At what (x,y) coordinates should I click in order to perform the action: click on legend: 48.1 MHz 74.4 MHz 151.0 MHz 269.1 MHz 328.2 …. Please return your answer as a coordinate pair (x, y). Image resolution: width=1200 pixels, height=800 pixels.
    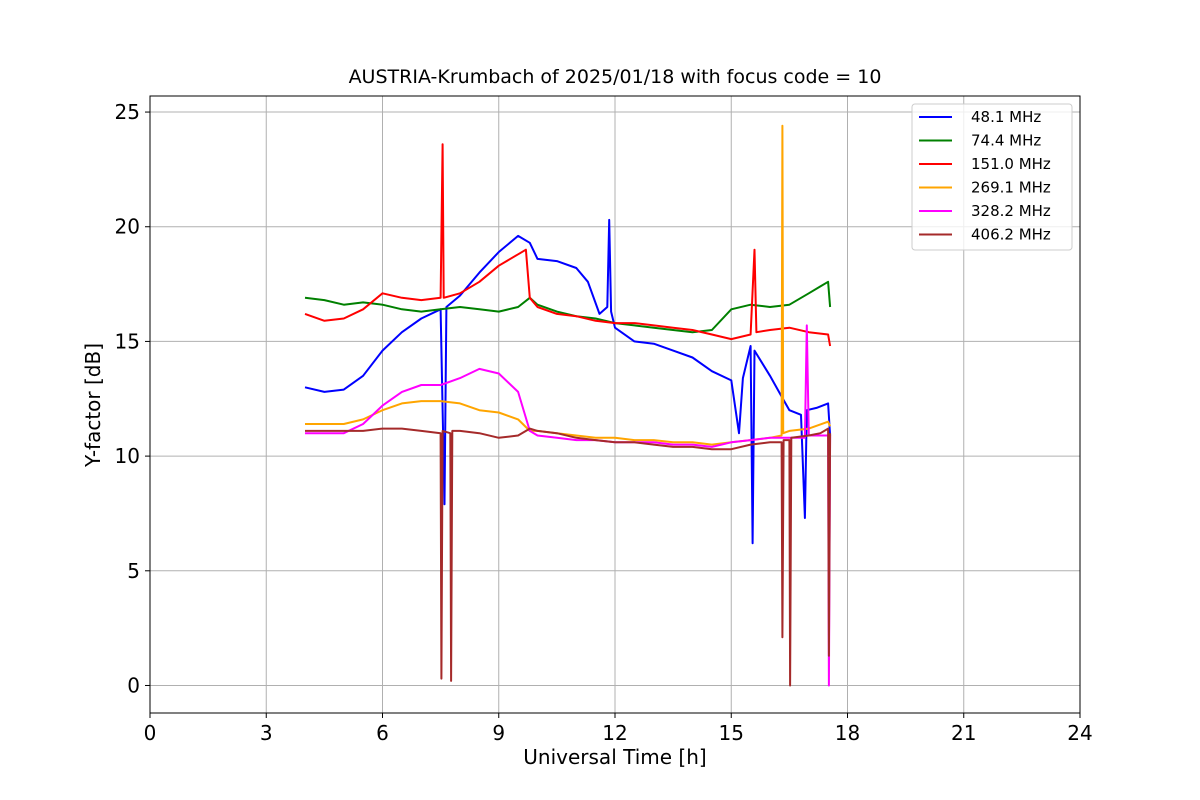
    Looking at the image, I should click on (992, 177).